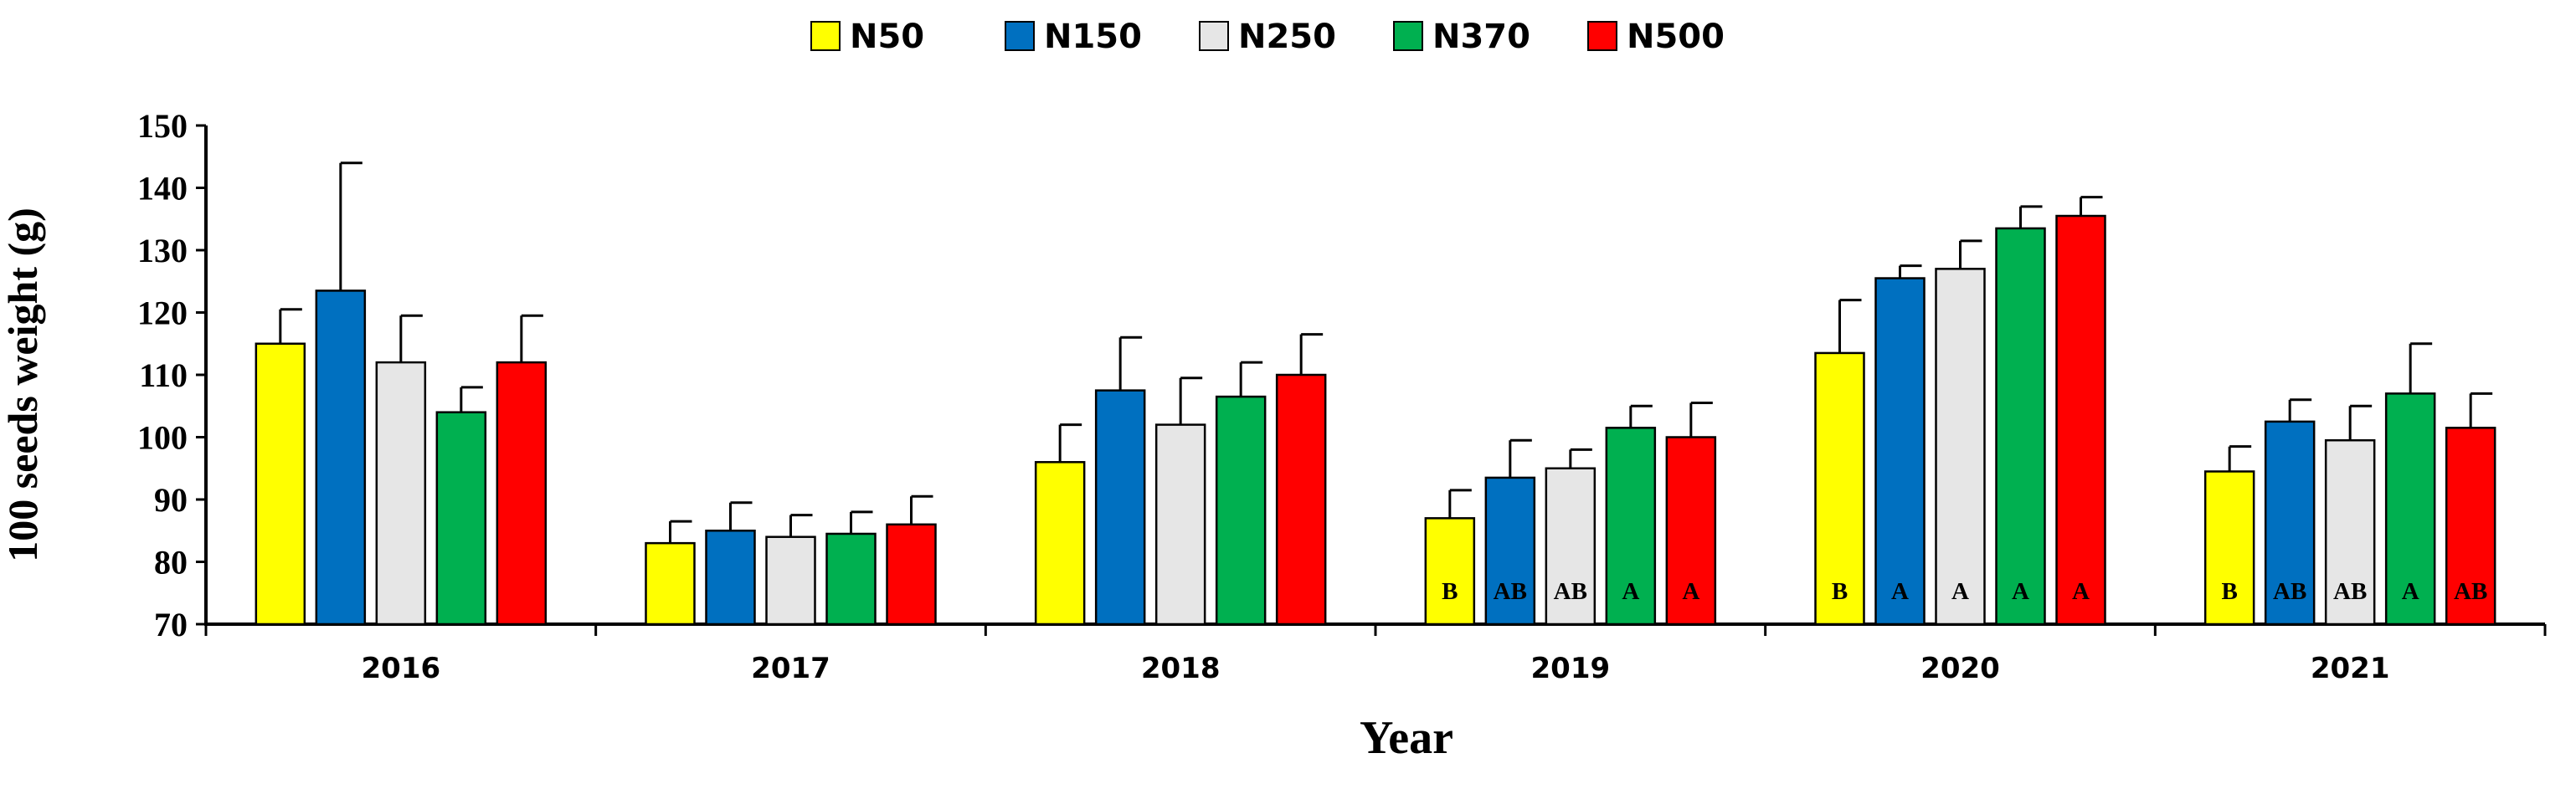  Describe the element at coordinates (1631, 526) in the screenshot. I see `bar-n370-2019` at that location.